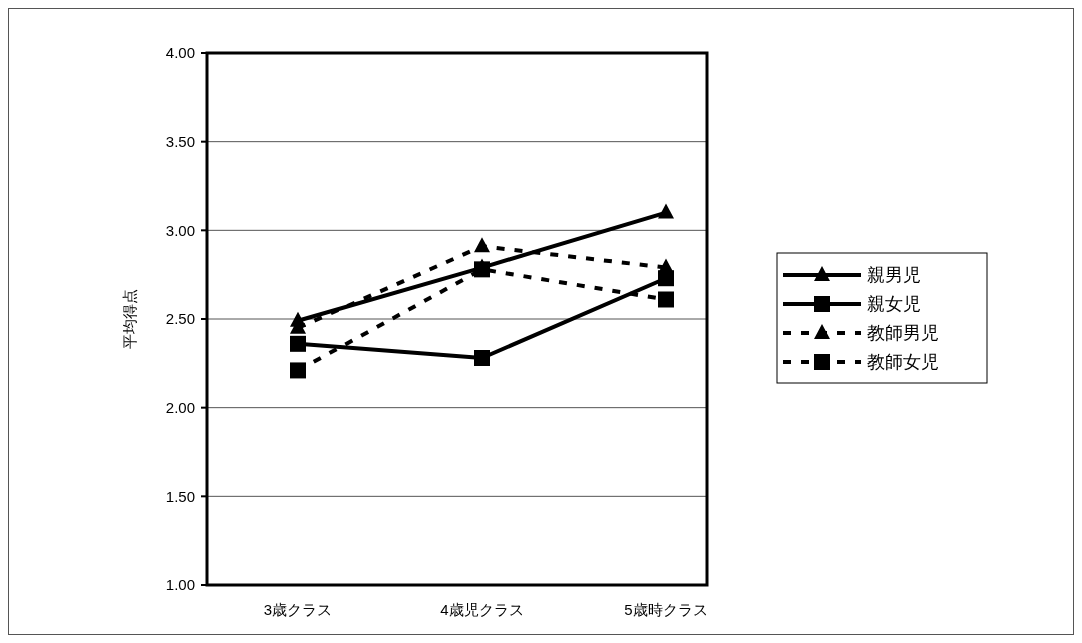 The height and width of the screenshot is (643, 1082). What do you see at coordinates (129, 319) in the screenshot?
I see `y-axis-title: 平均得点` at bounding box center [129, 319].